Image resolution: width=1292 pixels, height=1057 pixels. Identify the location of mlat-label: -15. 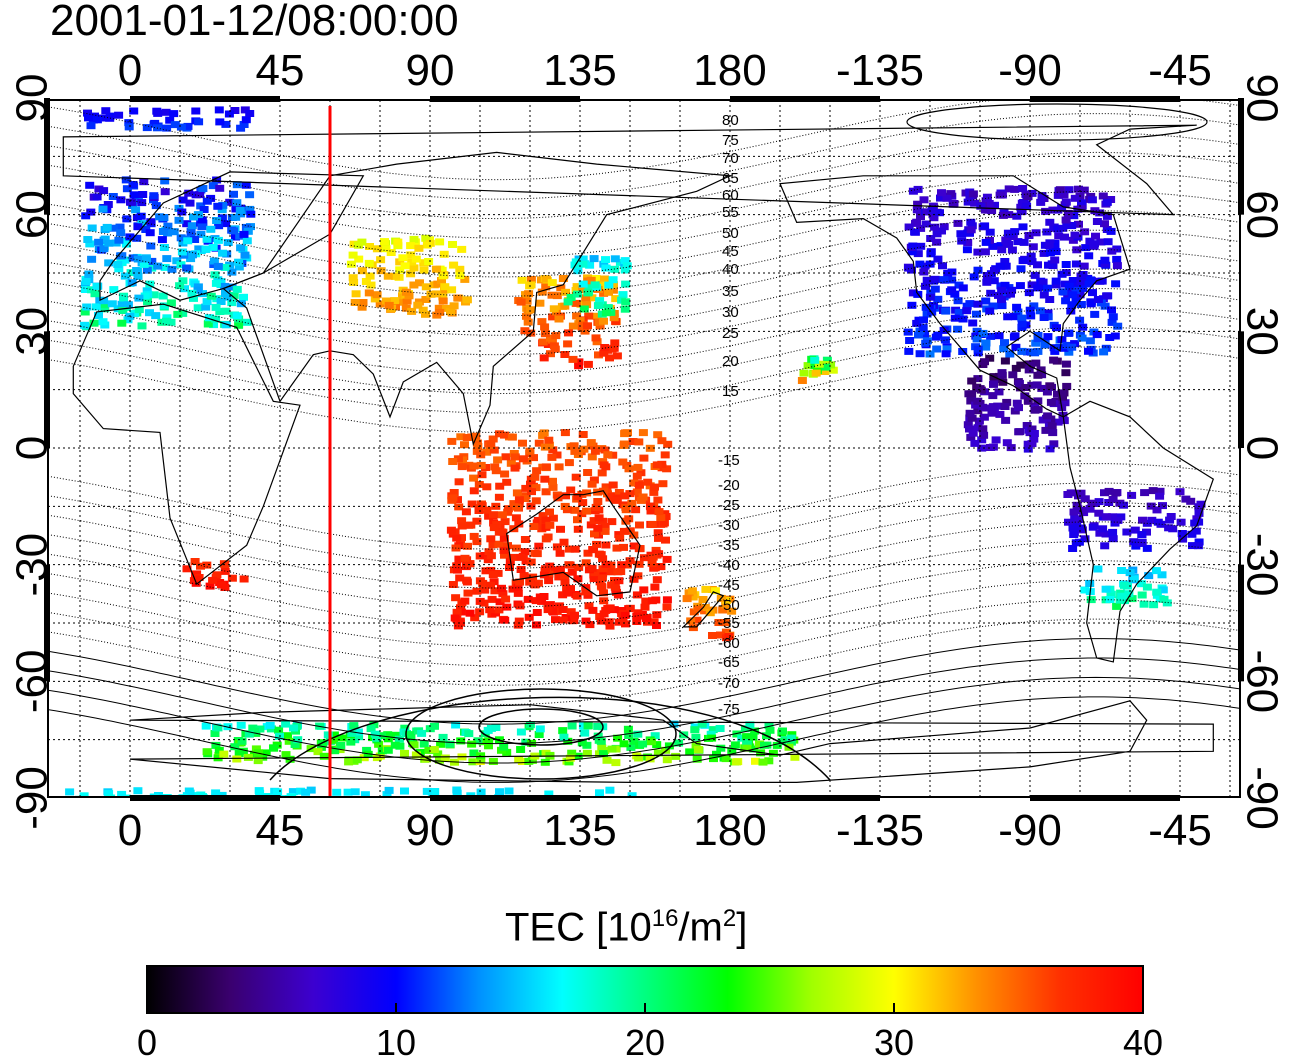
(729, 460).